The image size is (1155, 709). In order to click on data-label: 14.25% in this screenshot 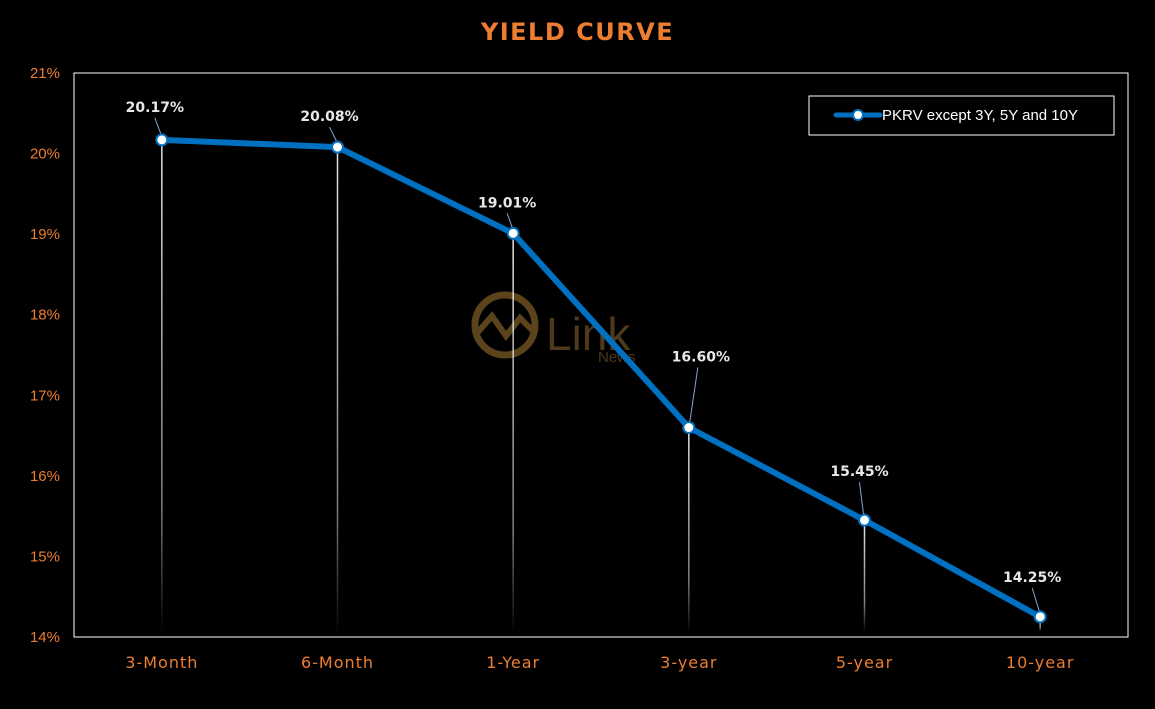, I will do `click(1032, 578)`.